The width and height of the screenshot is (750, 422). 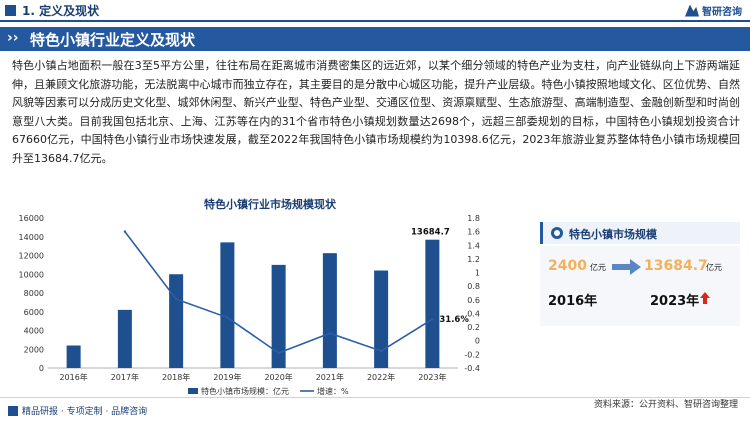 What do you see at coordinates (473, 313) in the screenshot?
I see `y2-tick-label: 0.4` at bounding box center [473, 313].